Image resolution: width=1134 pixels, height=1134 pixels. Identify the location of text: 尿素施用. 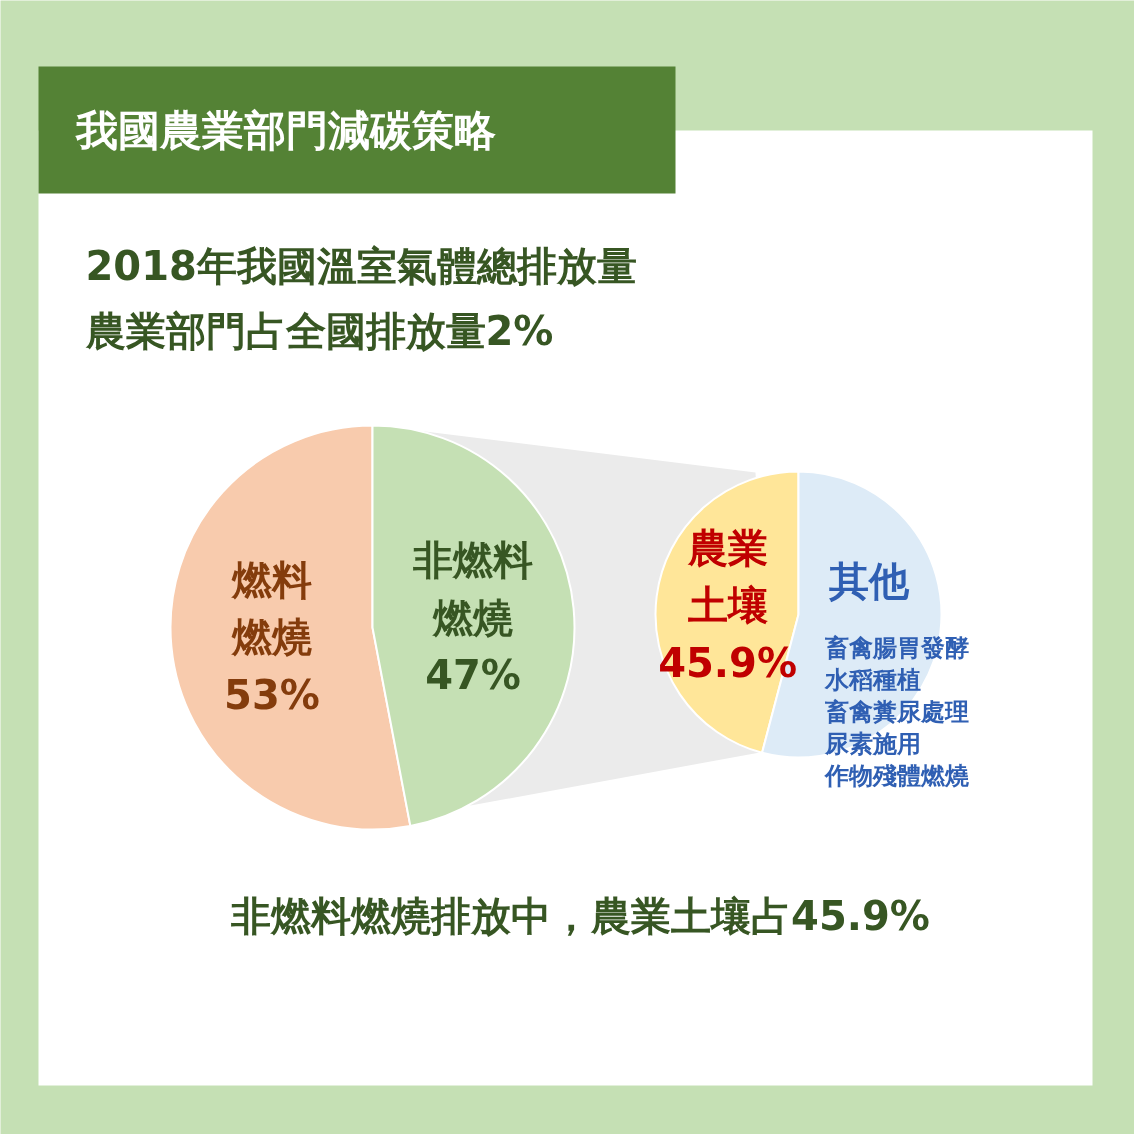
(873, 743).